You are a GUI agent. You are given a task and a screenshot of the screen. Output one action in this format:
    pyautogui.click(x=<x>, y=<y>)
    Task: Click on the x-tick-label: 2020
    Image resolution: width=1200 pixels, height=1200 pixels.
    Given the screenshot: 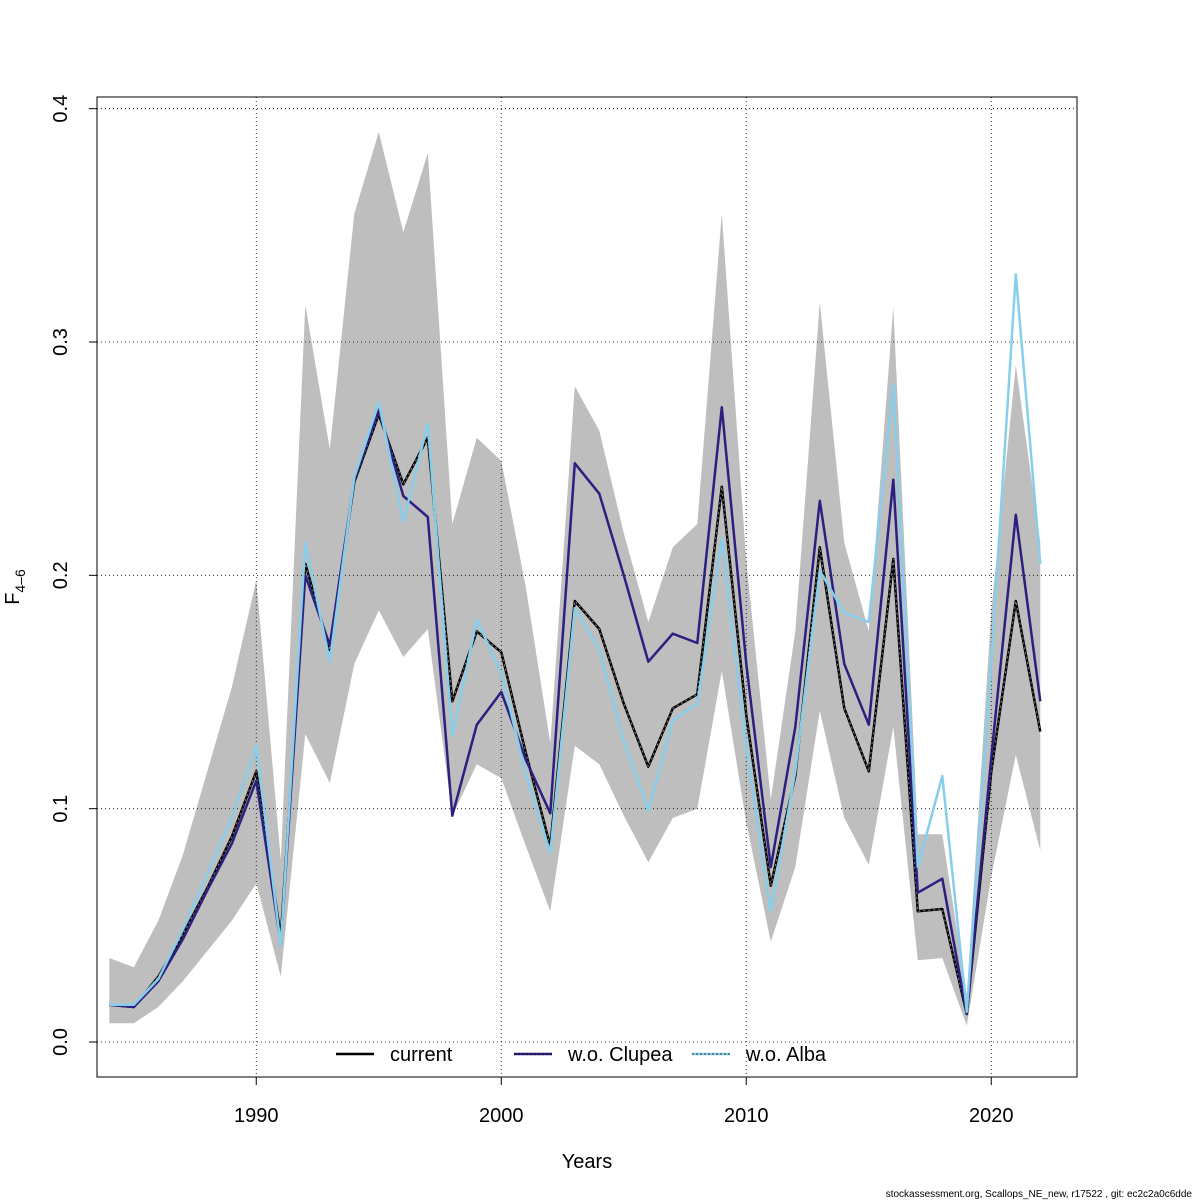 What is the action you would take?
    pyautogui.click(x=991, y=1116)
    